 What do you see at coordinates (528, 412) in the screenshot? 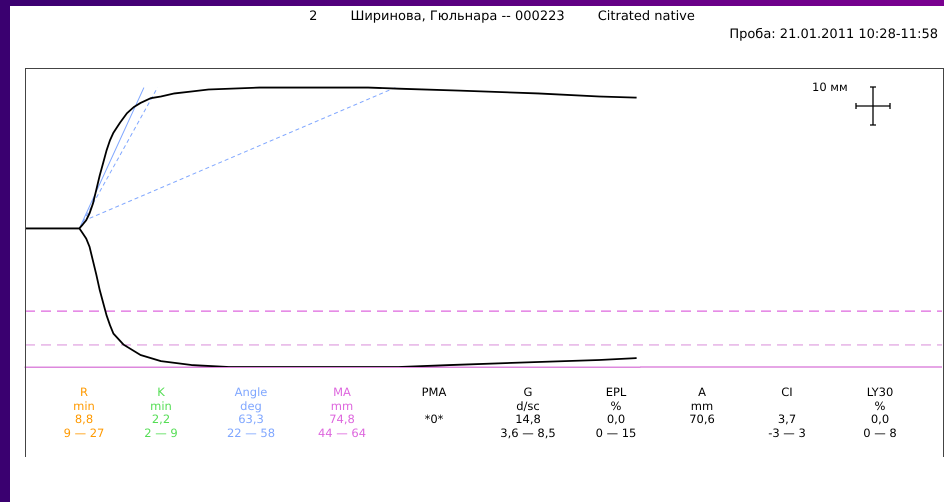
I see `text: G d/sc 14,8 3,6 — 8,5` at bounding box center [528, 412].